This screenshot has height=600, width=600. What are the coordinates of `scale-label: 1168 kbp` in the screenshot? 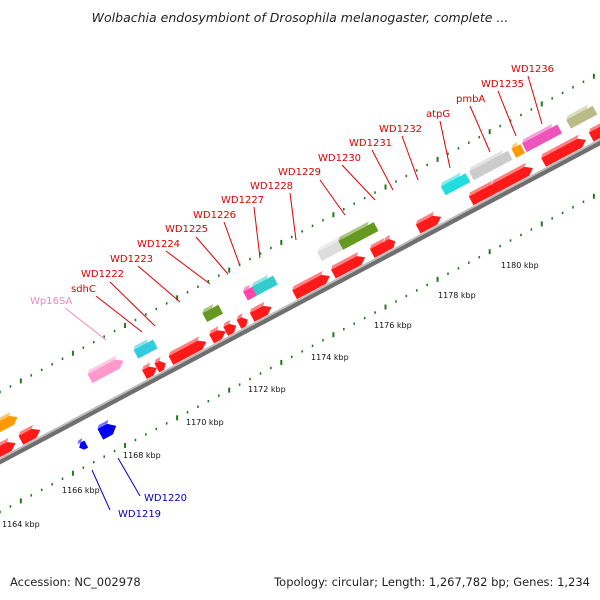 It's located at (142, 455).